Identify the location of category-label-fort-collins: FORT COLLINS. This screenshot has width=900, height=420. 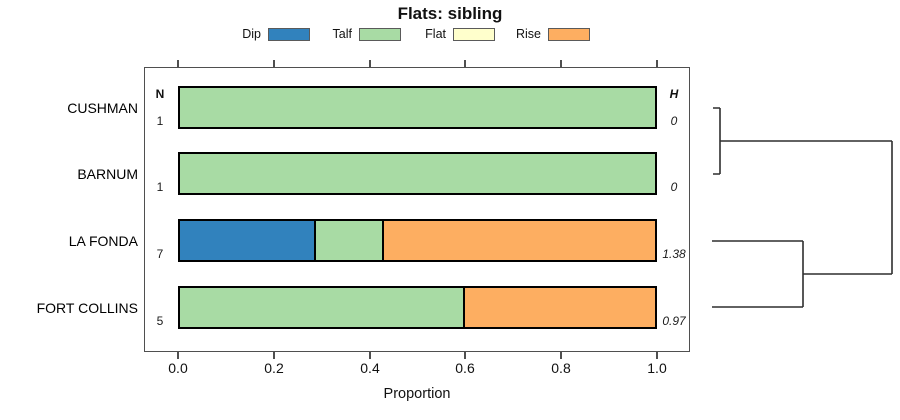
(87, 307).